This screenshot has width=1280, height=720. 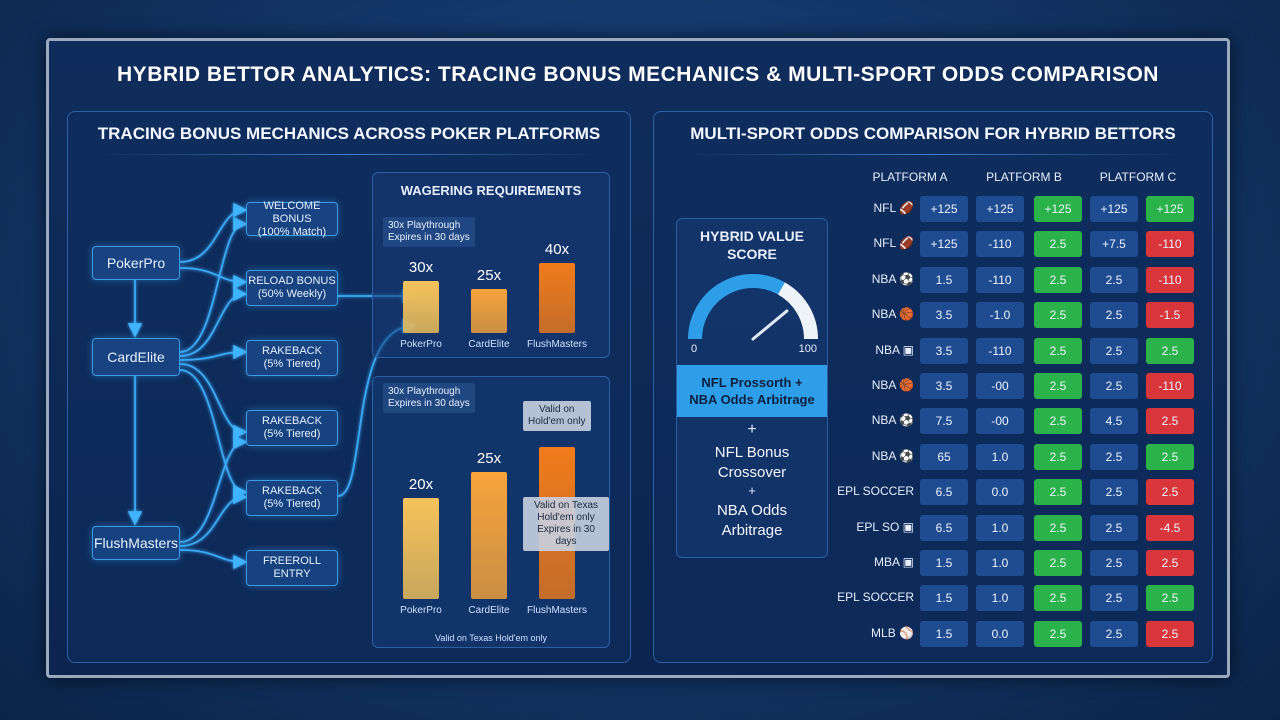 What do you see at coordinates (1138, 177) in the screenshot?
I see `column-platform-c: PLATFORM C` at bounding box center [1138, 177].